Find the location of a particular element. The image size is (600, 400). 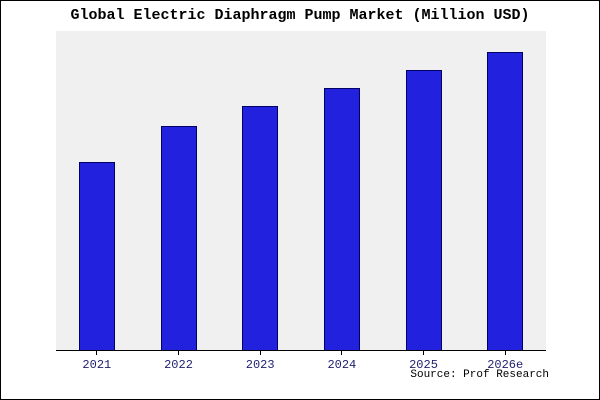

source-caption: Source: Prof Research is located at coordinates (479, 375).